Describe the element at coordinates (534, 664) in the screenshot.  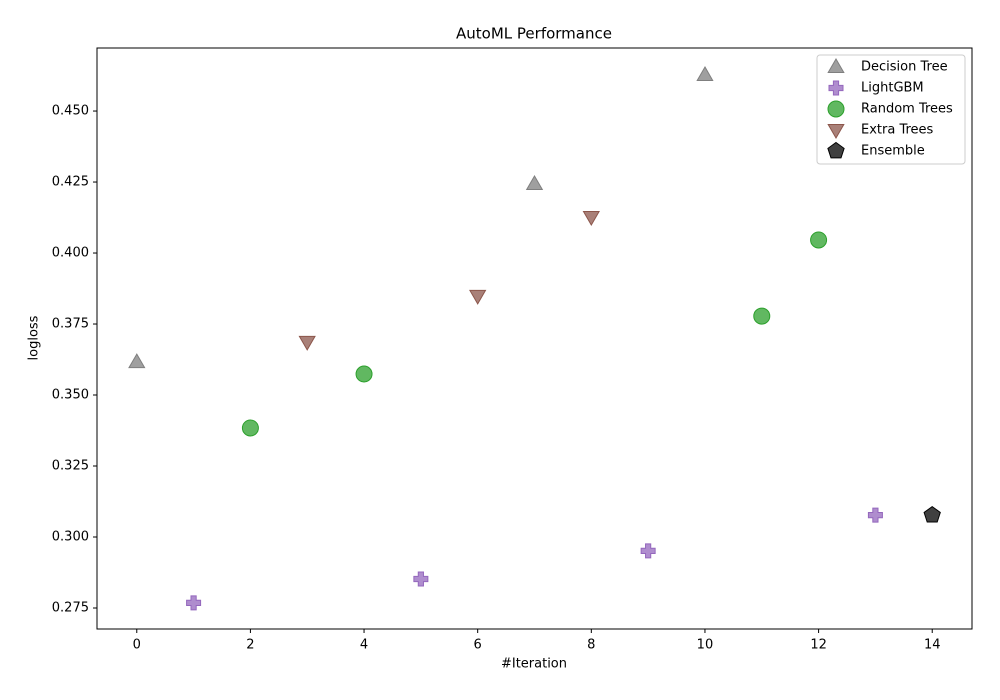
I see `x-axis-label: #Iteration` at that location.